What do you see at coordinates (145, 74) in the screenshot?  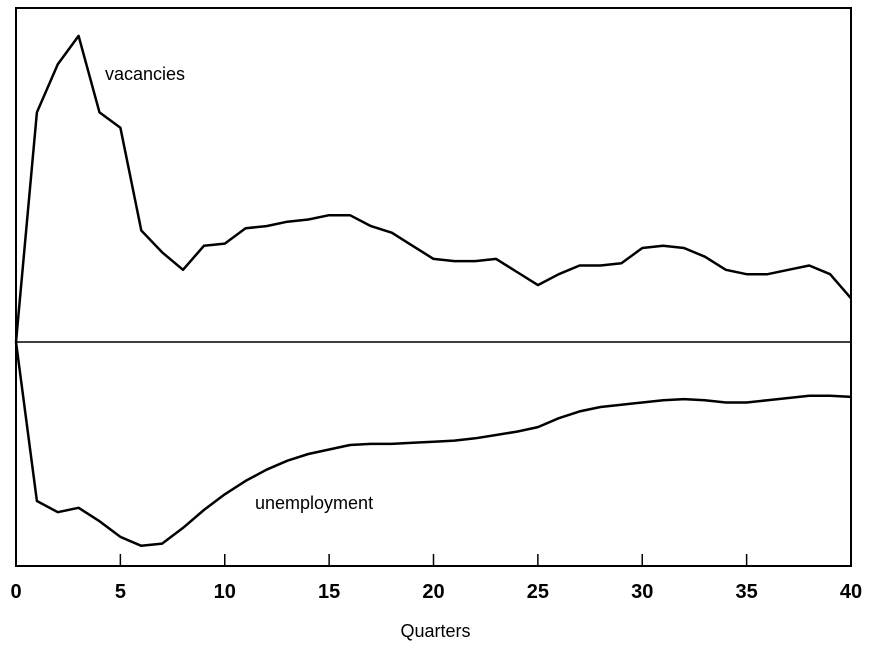 I see `vacancies-series-label: vacancies` at bounding box center [145, 74].